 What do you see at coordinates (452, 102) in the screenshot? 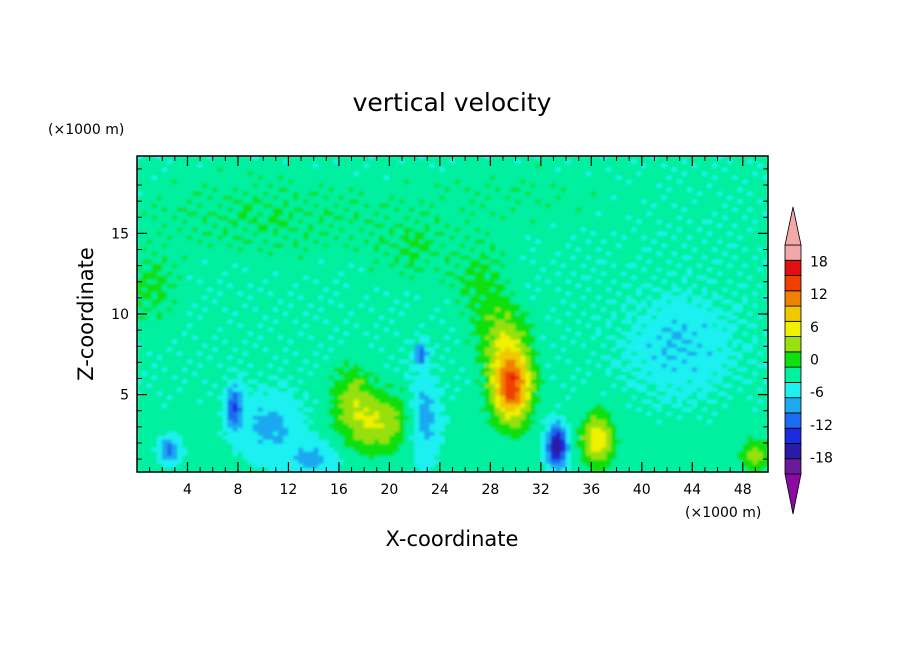
I see `chart-title: vertical velocity` at bounding box center [452, 102].